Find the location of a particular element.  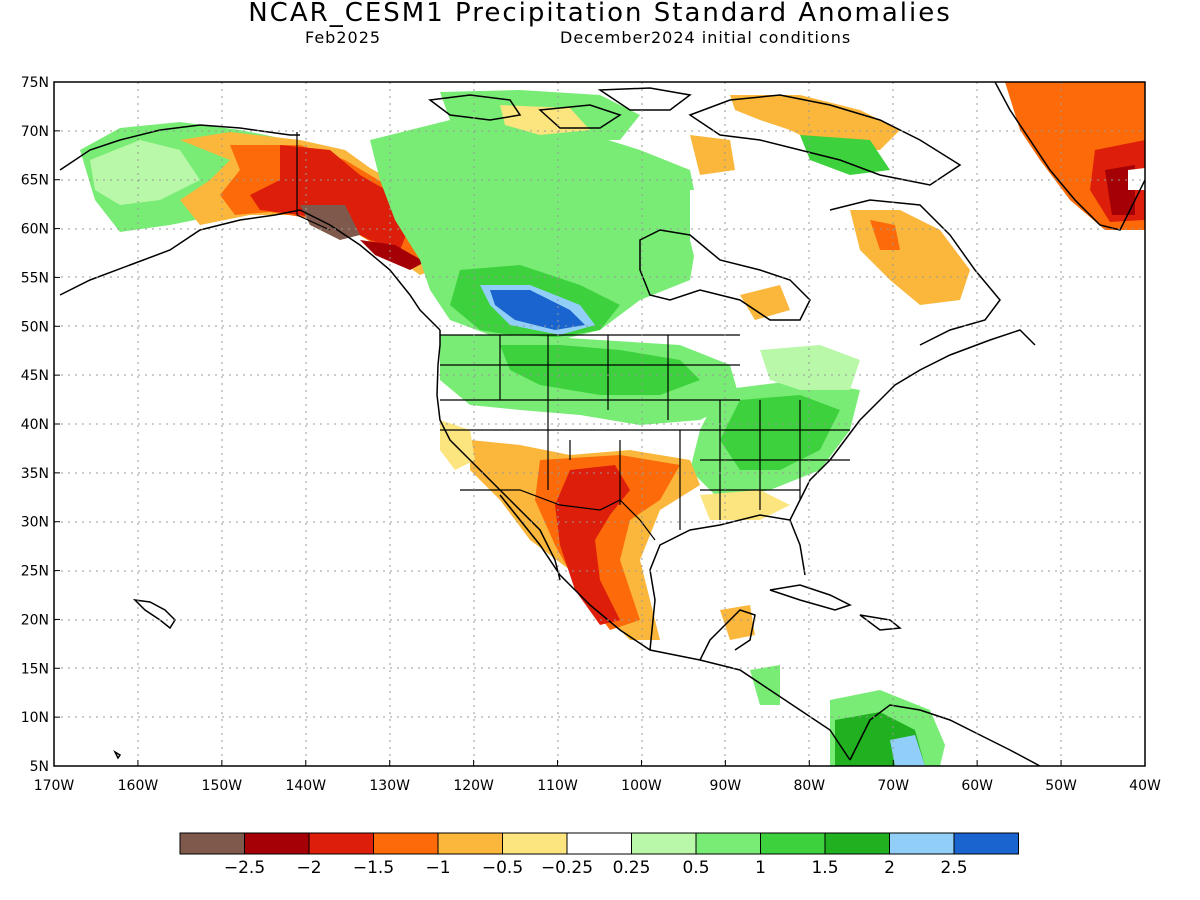

coast-labrador is located at coordinates (915, 272).